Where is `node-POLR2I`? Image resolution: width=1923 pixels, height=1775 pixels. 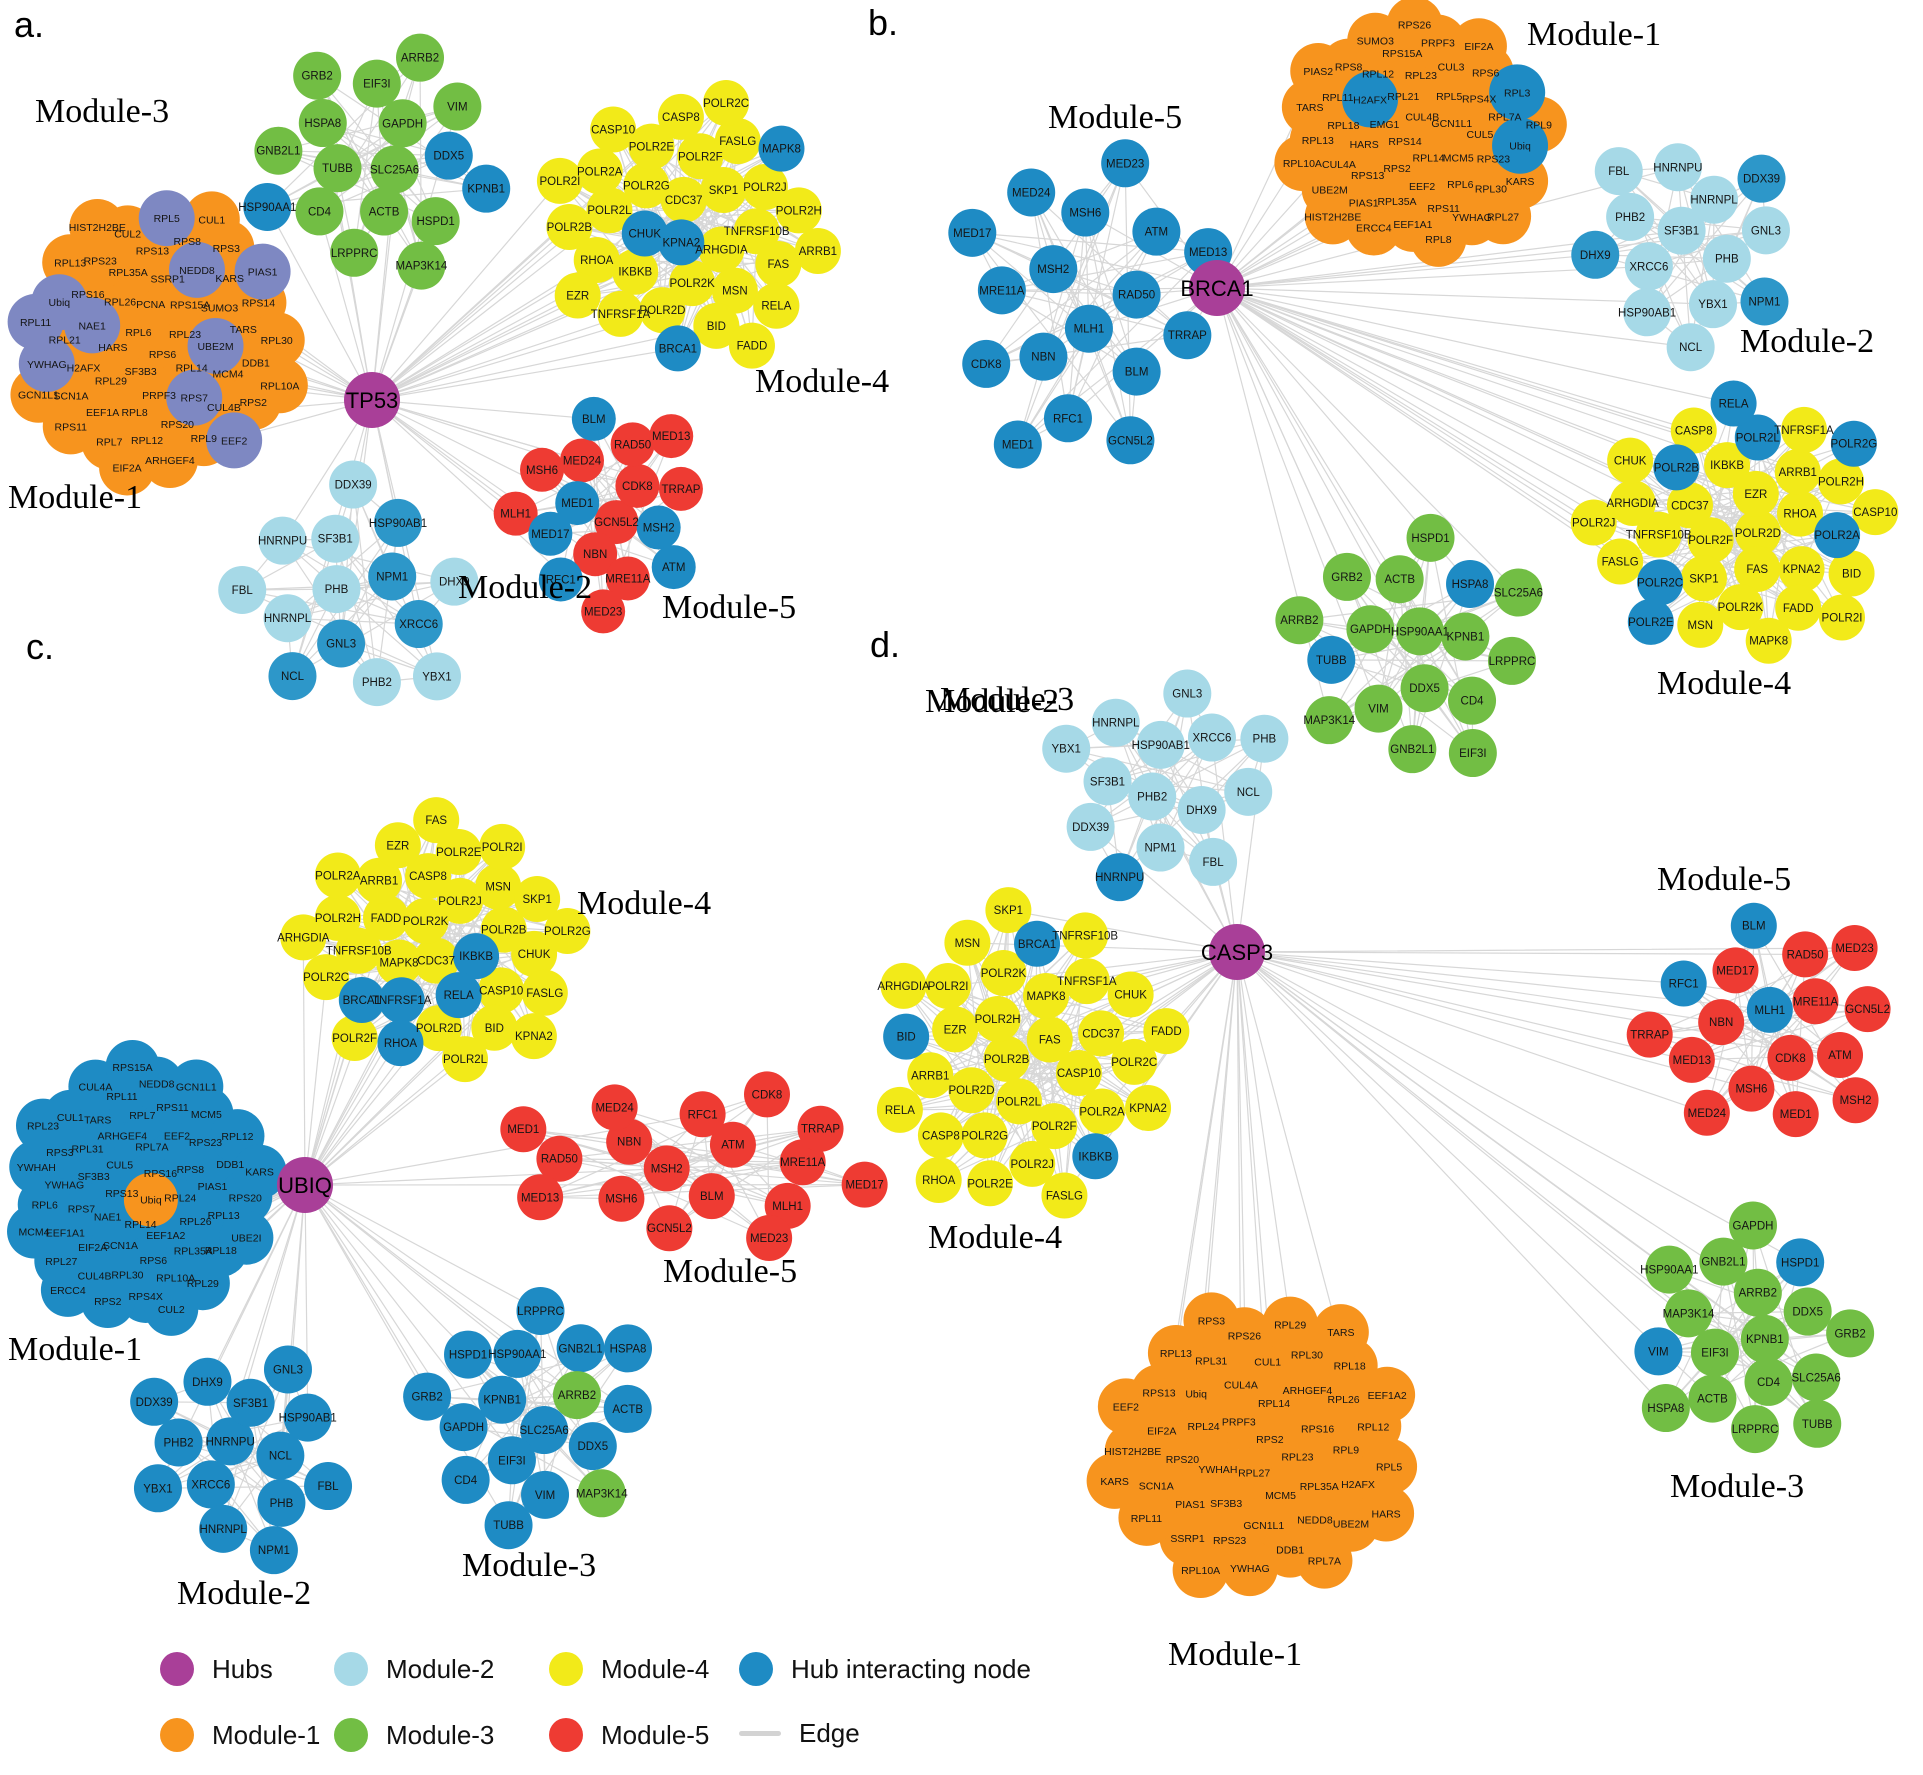 node-POLR2I is located at coordinates (948, 986).